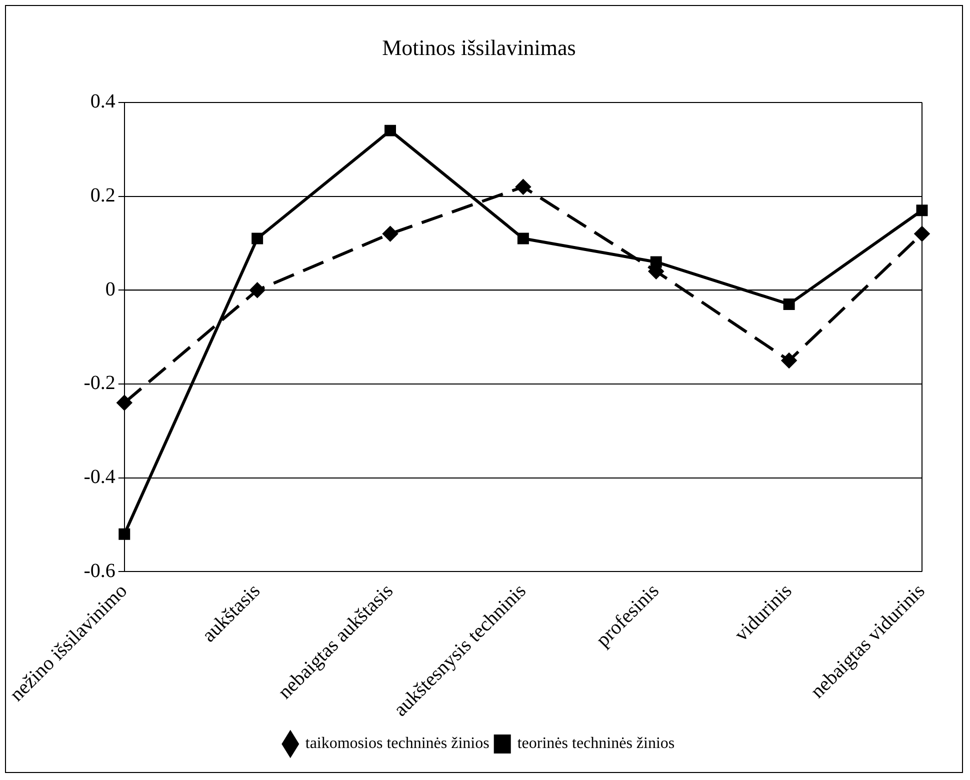 This screenshot has height=780, width=970. What do you see at coordinates (596, 743) in the screenshot?
I see `legend-label: teorinės techninės žinios` at bounding box center [596, 743].